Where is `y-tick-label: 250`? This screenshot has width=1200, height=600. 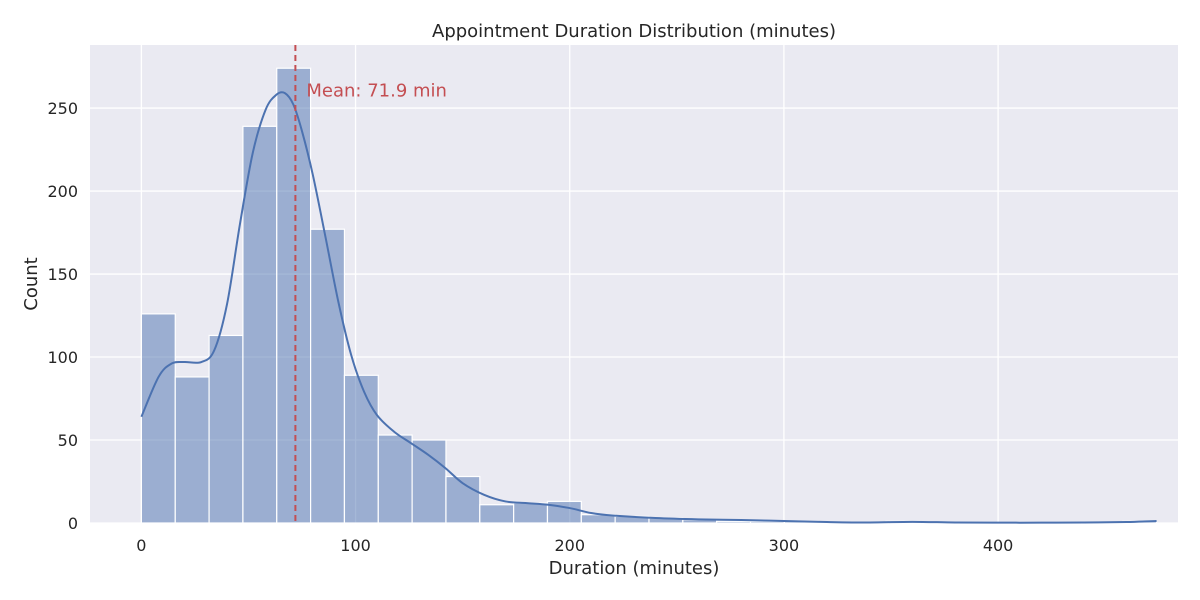 y-tick-label: 250 is located at coordinates (62, 108).